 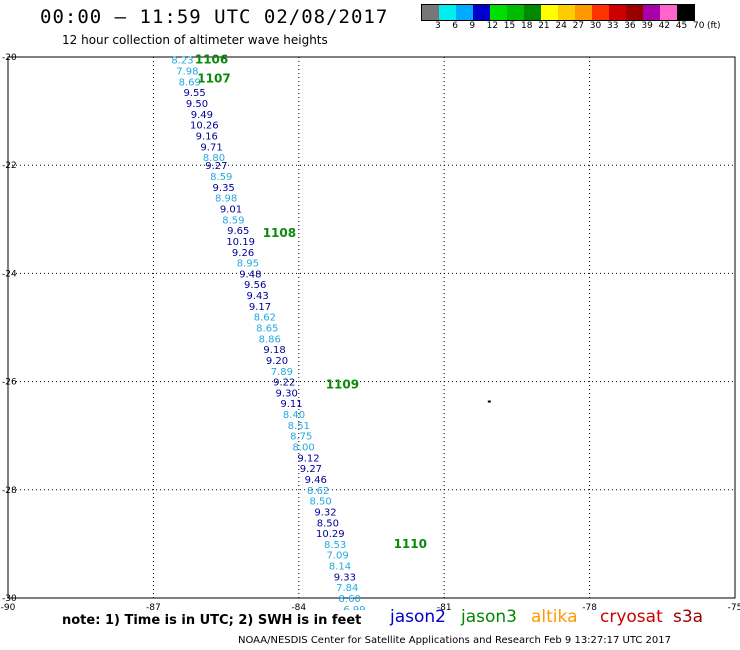 I want to click on map-title: 00:00 – 11:59 UTC 02/08/2017, so click(x=214, y=17).